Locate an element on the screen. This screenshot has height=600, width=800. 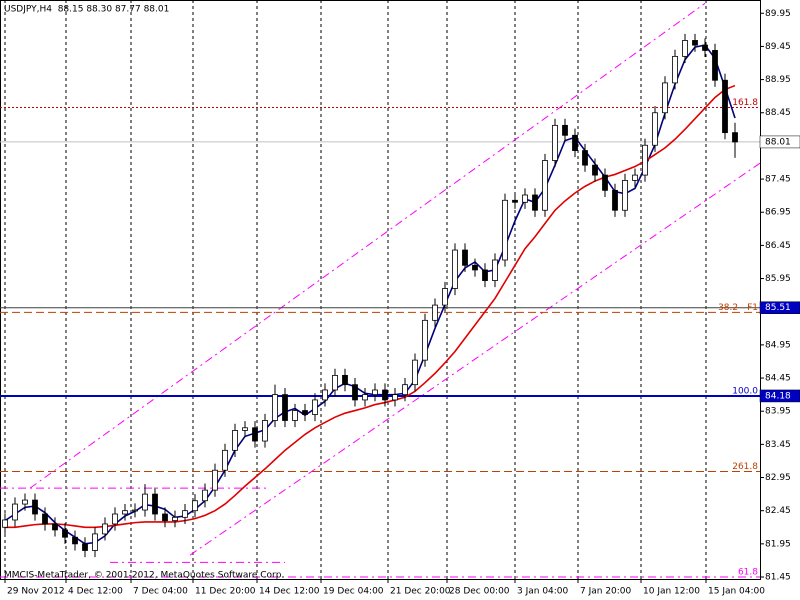
level-label: 38.2 - F1 is located at coordinates (738, 308).